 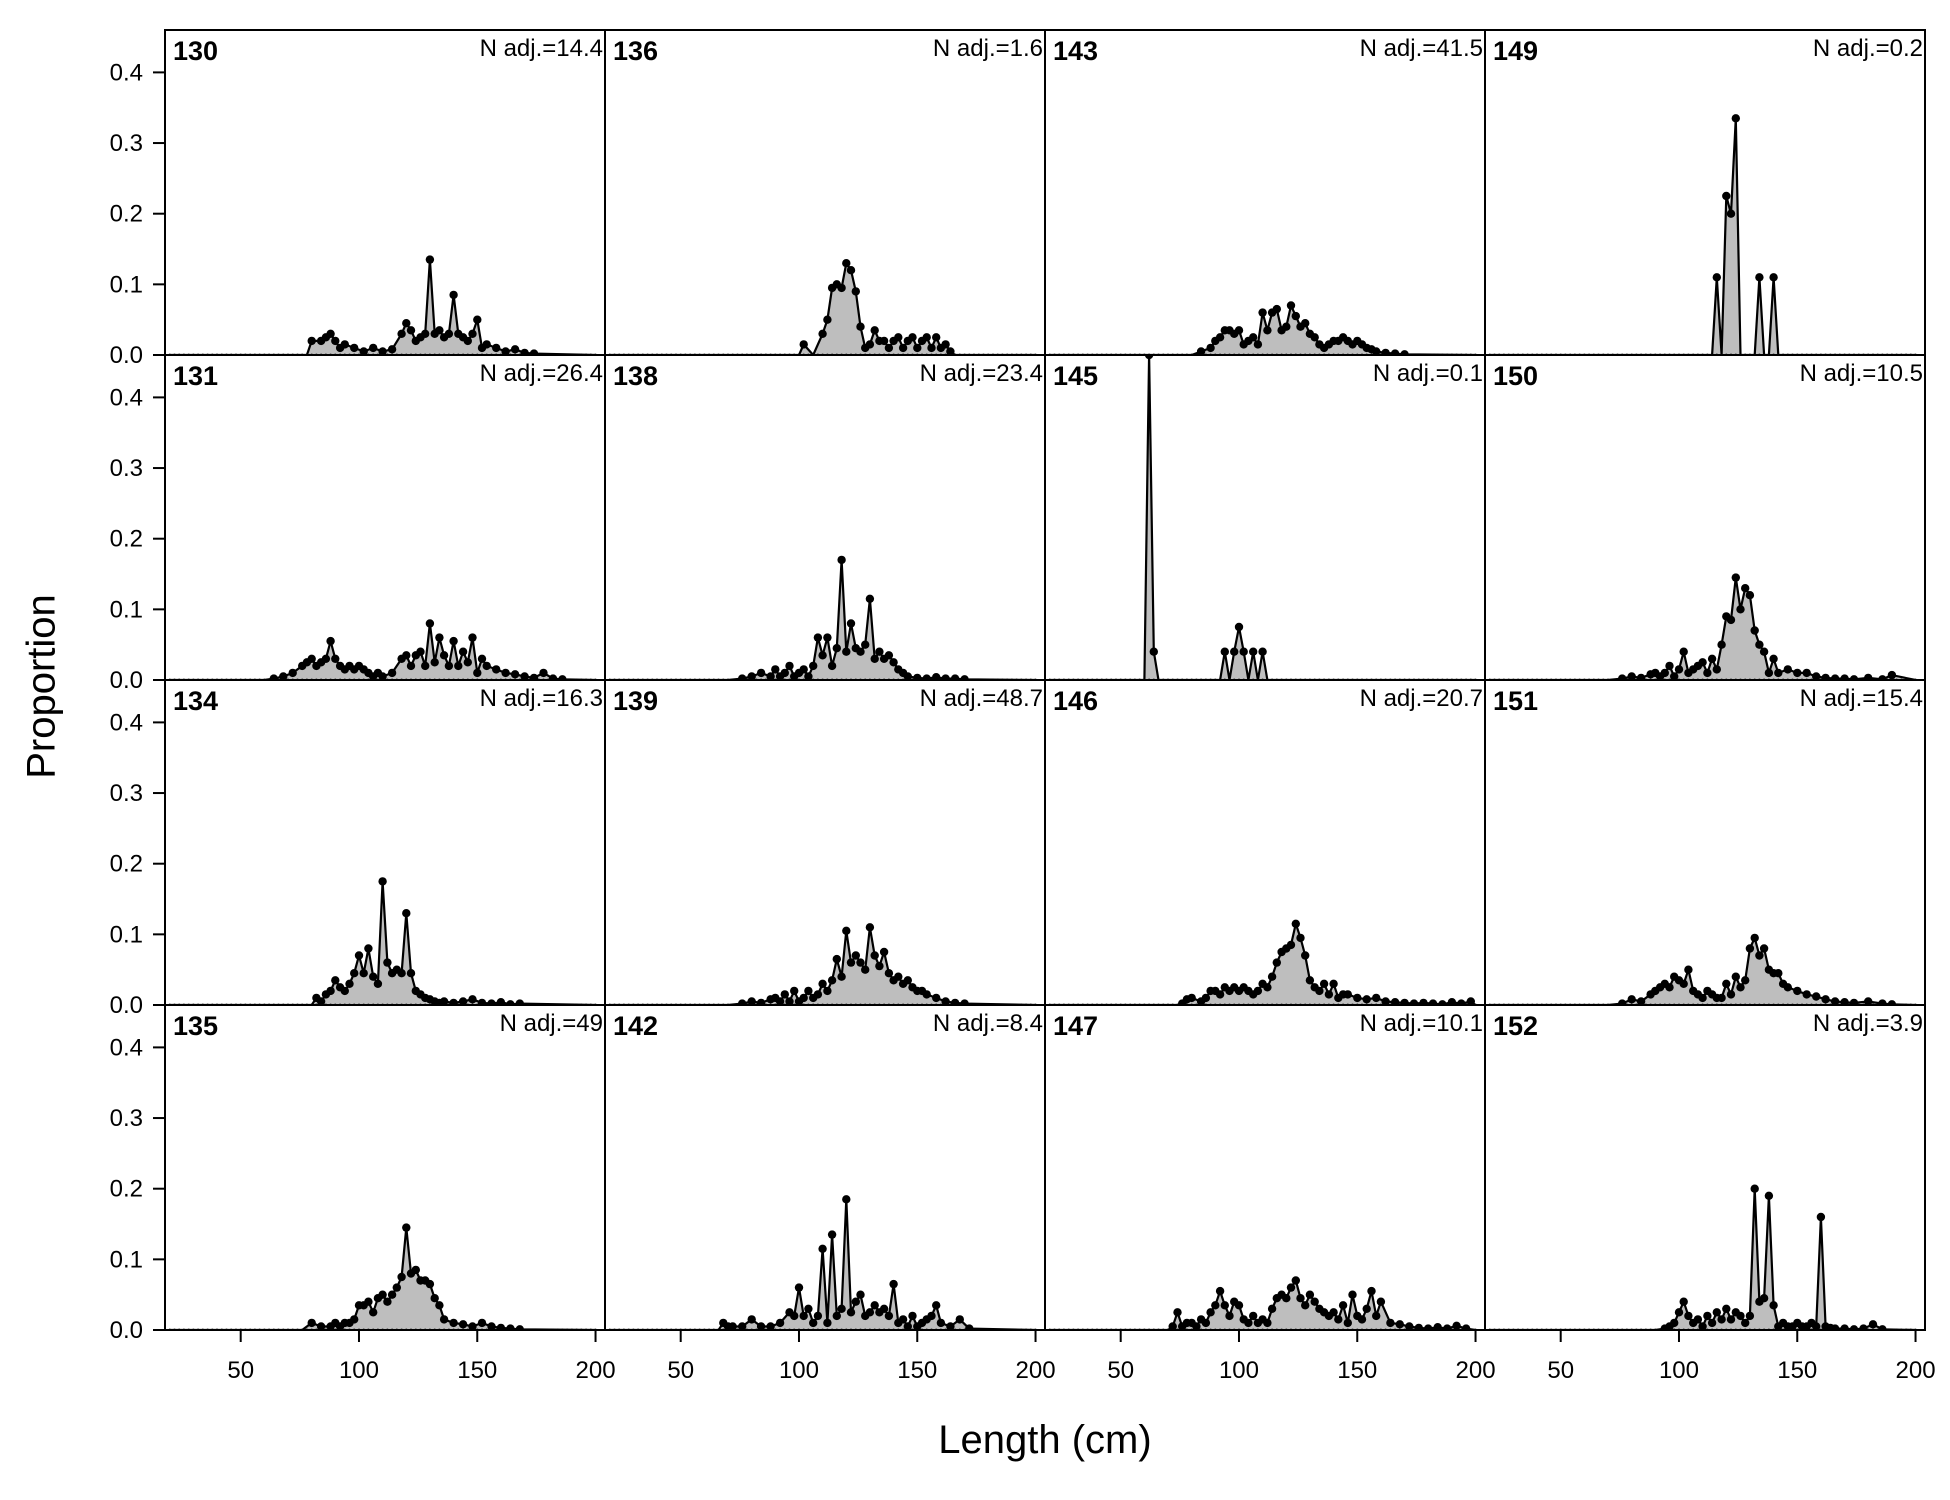 I want to click on y-tick-label: 0.3, so click(x=126, y=468).